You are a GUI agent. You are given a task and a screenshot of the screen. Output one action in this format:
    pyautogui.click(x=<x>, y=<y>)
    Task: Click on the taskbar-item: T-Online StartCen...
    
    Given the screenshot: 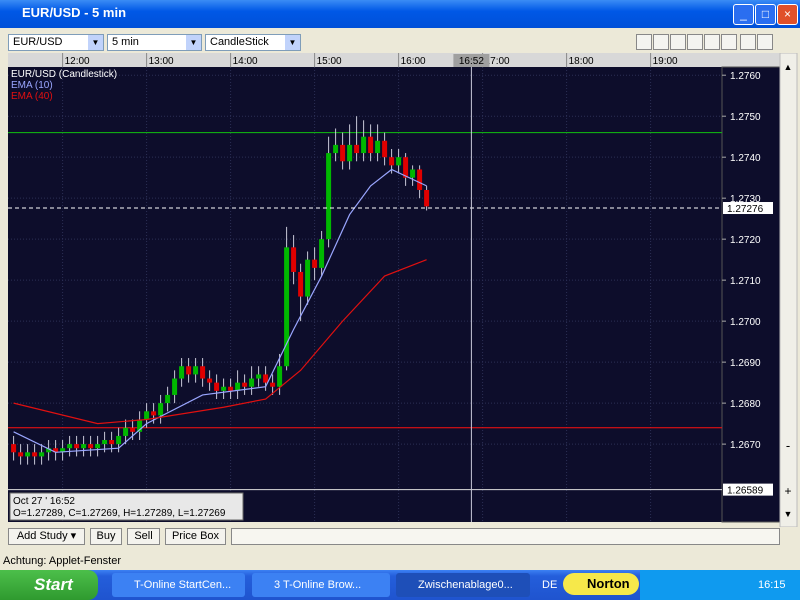 What is the action you would take?
    pyautogui.click(x=178, y=585)
    